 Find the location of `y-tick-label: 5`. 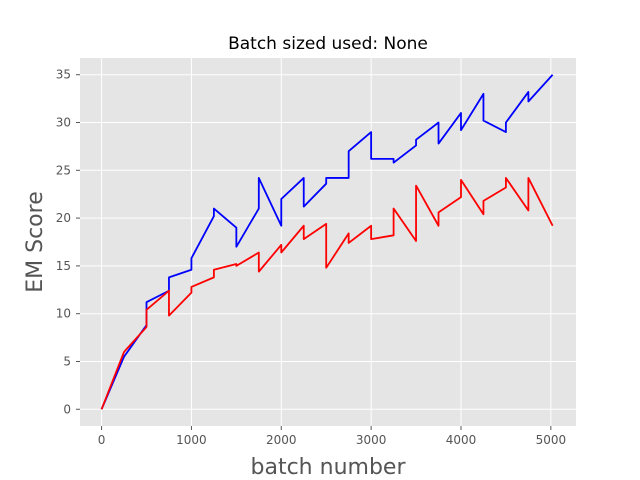

y-tick-label: 5 is located at coordinates (67, 361).